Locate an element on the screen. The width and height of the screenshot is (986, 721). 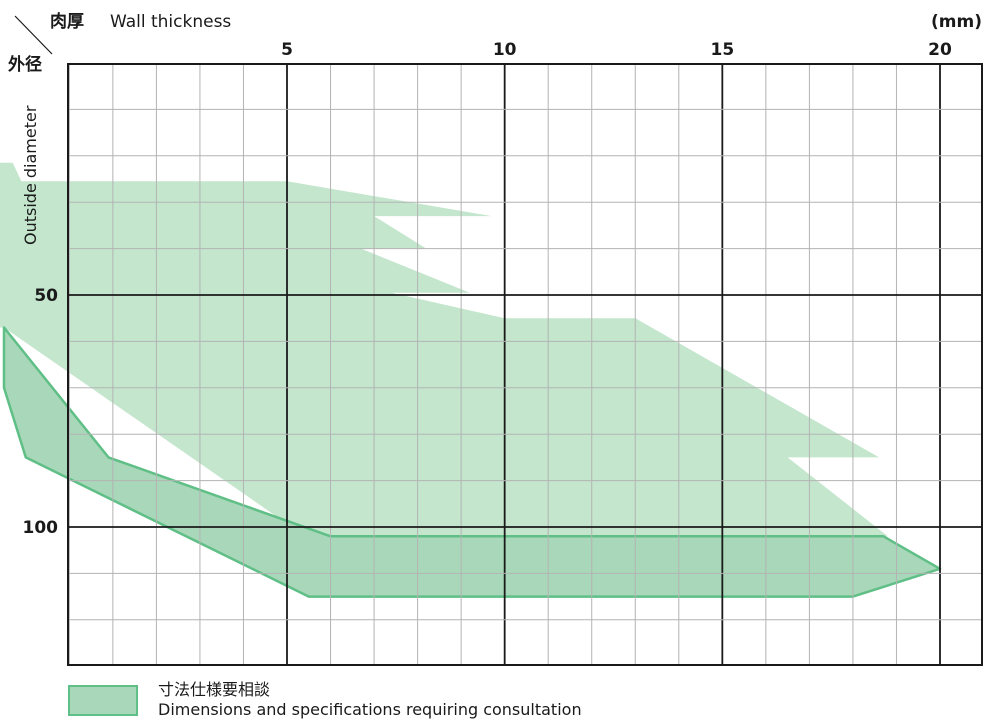
corner-diagonal is located at coordinates (33, 35).